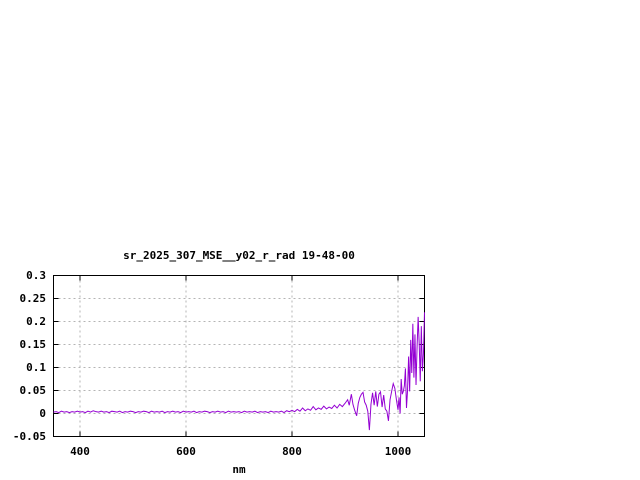  What do you see at coordinates (33, 344) in the screenshot?
I see `y-tick-label: 0.15` at bounding box center [33, 344].